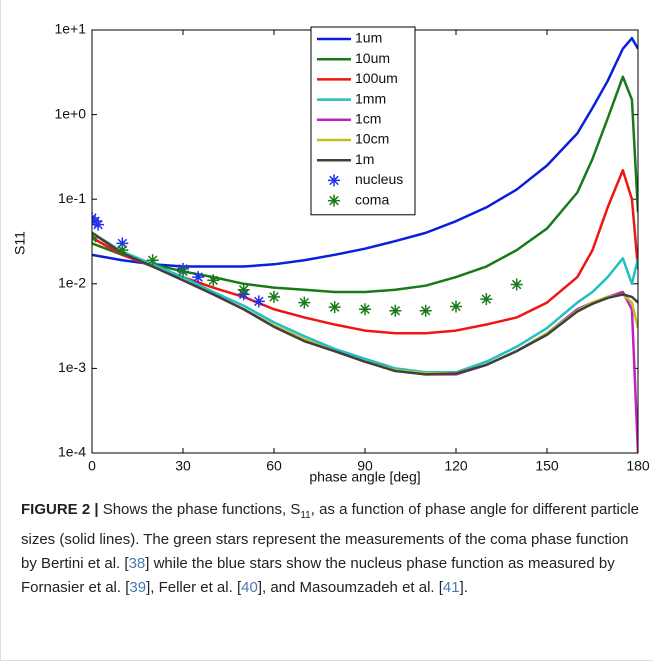 The height and width of the screenshot is (662, 654). Describe the element at coordinates (364, 477) in the screenshot. I see `x-axis-label: phase angle [deg]` at that location.